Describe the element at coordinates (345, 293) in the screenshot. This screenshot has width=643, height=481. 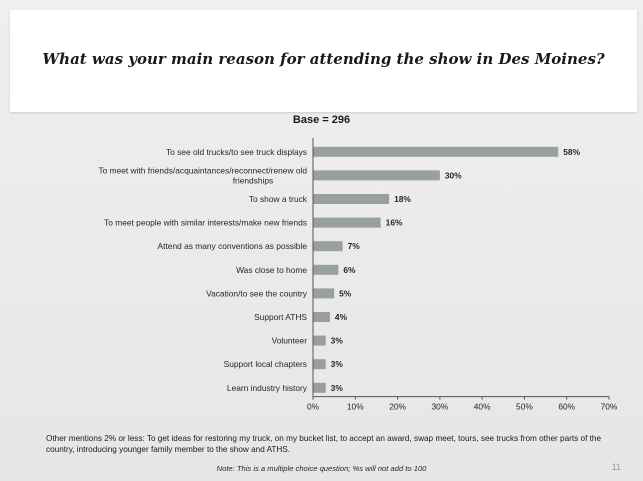
I see `bar-value-label: 5%` at that location.